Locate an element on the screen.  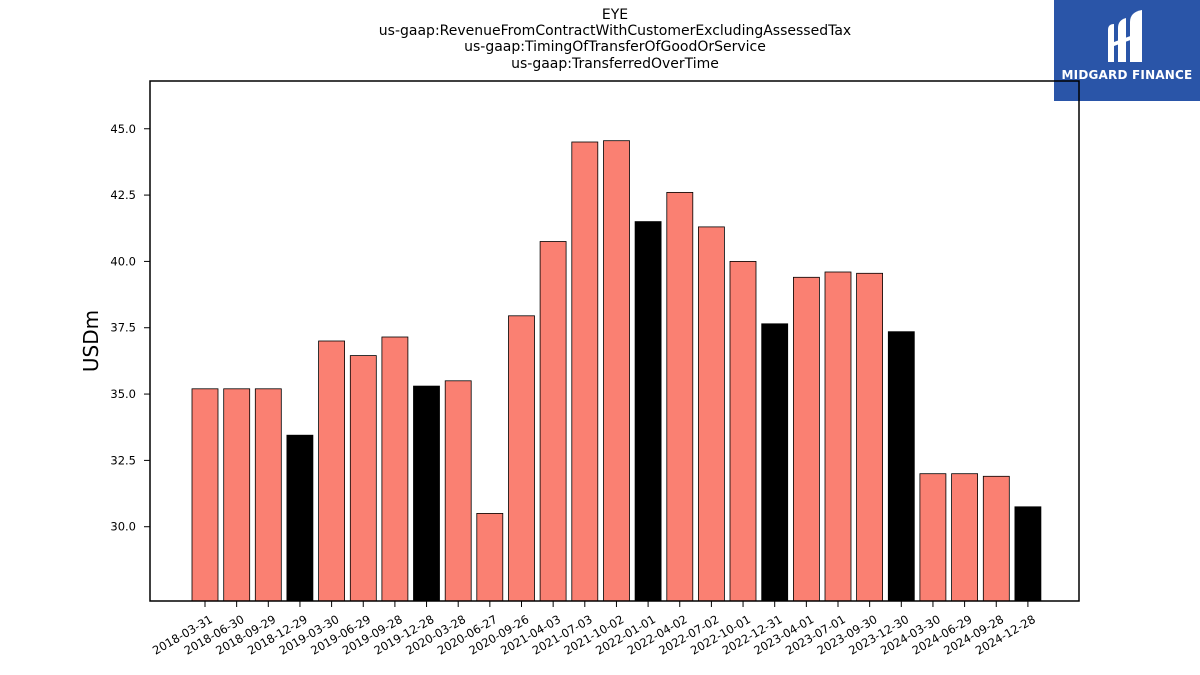
chart-title-line-4: us-gaap:TransferredOverTime is located at coordinates (615, 64).